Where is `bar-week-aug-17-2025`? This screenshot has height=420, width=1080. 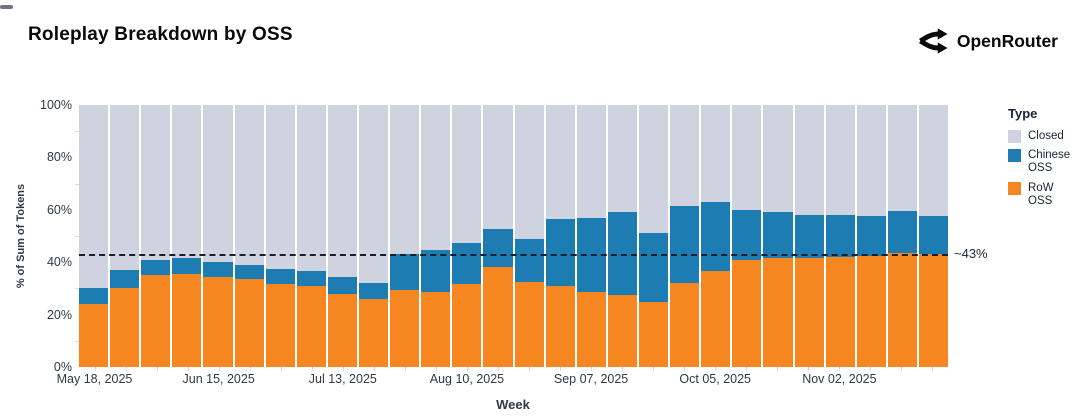 bar-week-aug-17-2025 is located at coordinates (498, 236).